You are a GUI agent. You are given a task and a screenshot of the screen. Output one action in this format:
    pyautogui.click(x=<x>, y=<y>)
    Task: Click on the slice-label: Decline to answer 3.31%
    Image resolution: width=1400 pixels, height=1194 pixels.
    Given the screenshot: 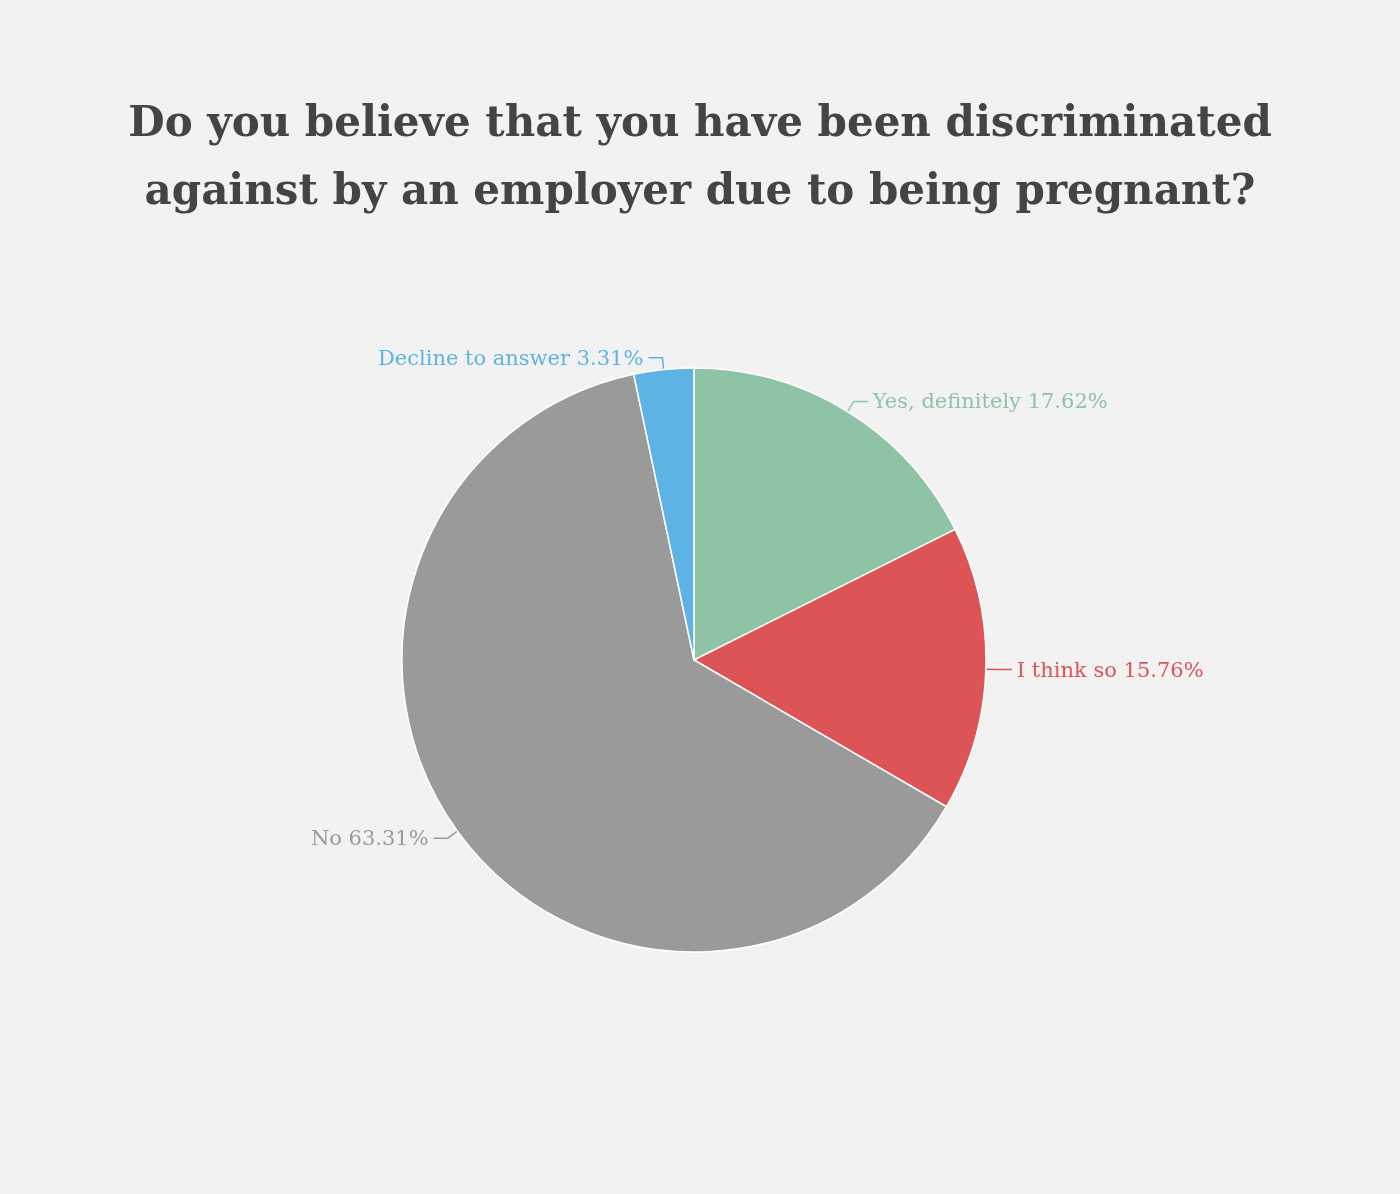 What is the action you would take?
    pyautogui.click(x=510, y=357)
    